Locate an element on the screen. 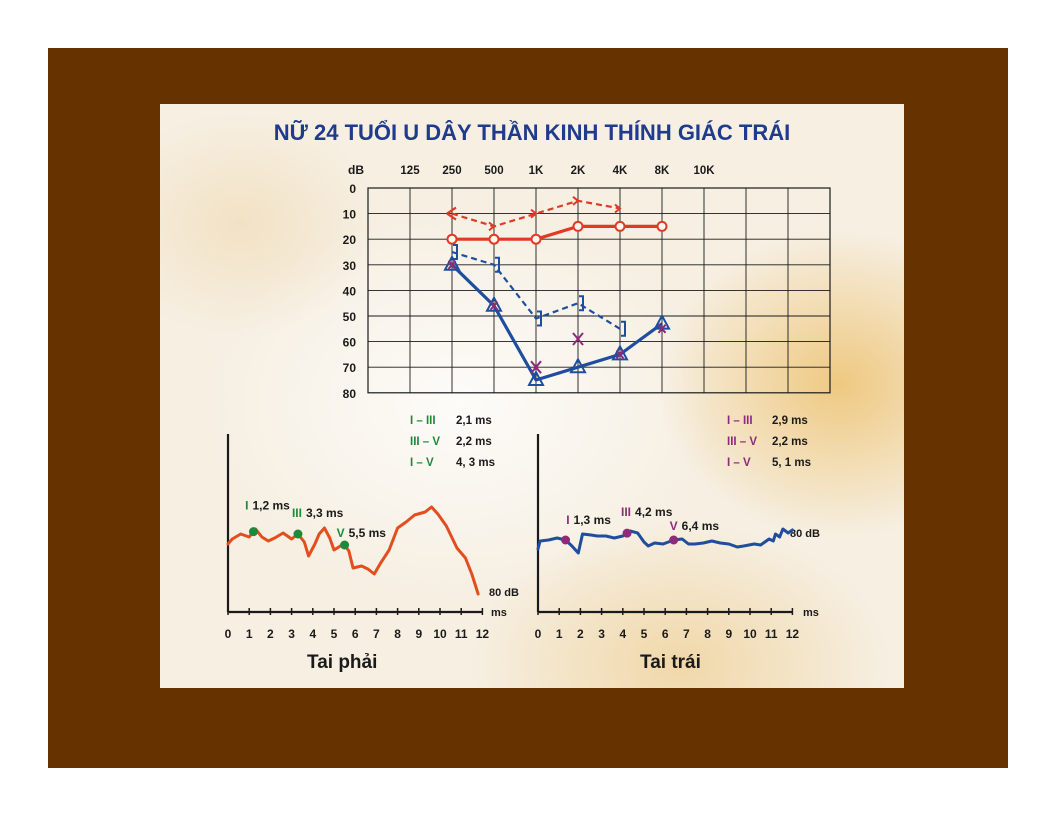 Image resolution: width=1056 pixels, height=816 pixels. x-tick-label: 4K is located at coordinates (620, 171).